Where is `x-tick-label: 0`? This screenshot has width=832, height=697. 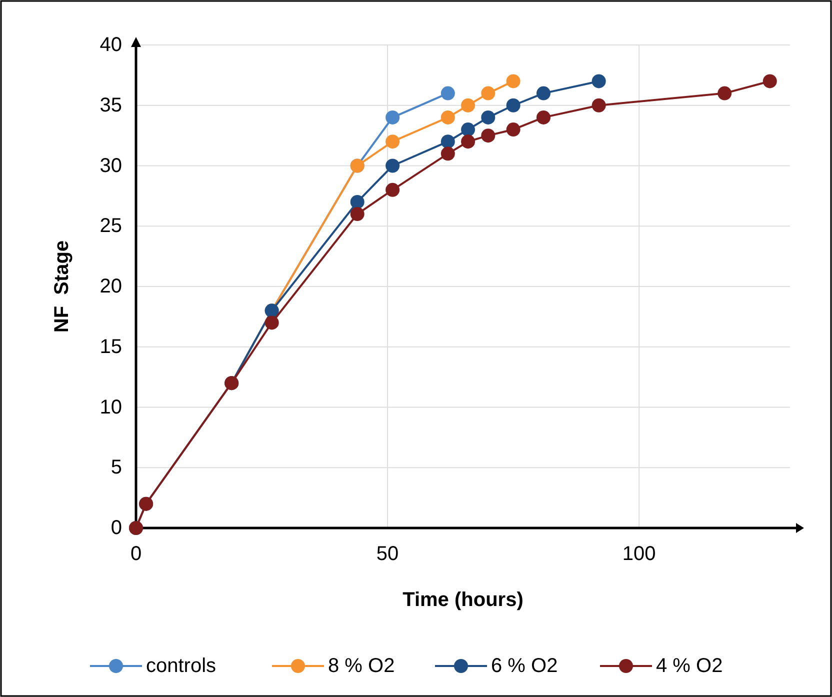
x-tick-label: 0 is located at coordinates (136, 554).